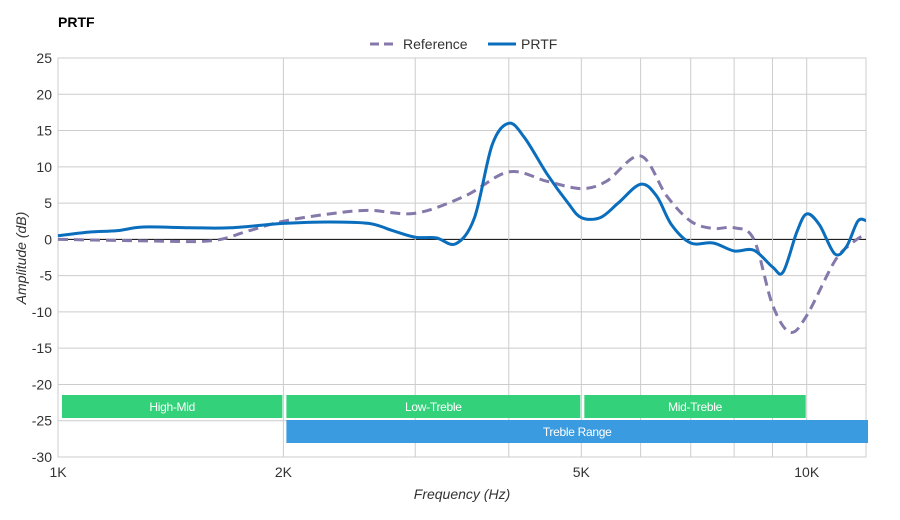 The width and height of the screenshot is (900, 520). What do you see at coordinates (46, 276) in the screenshot?
I see `y-tick-label: -5` at bounding box center [46, 276].